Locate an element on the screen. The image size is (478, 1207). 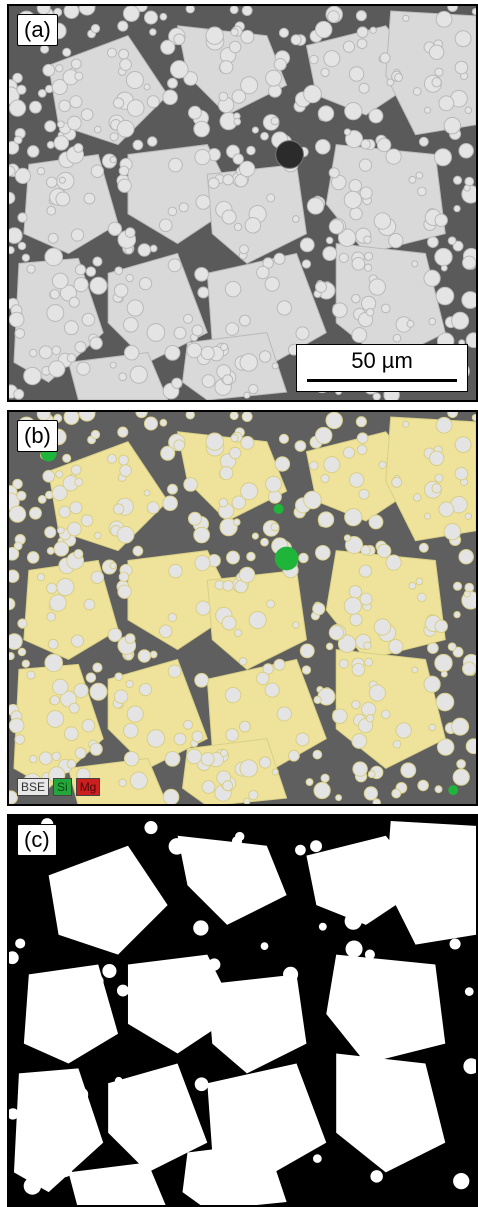
grain is located at coordinates (430, 882).